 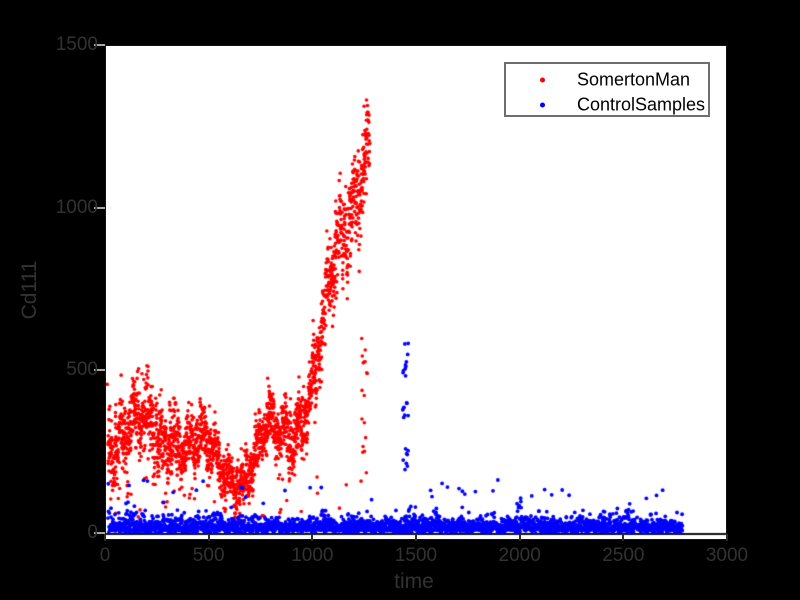 I want to click on y-axis-label: Cd111, so click(x=29, y=290).